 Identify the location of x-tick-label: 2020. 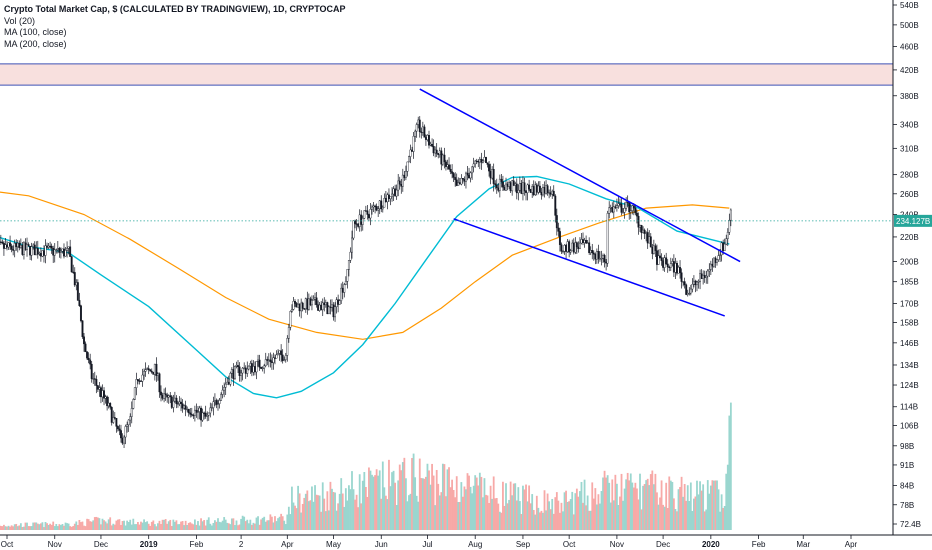
(711, 544).